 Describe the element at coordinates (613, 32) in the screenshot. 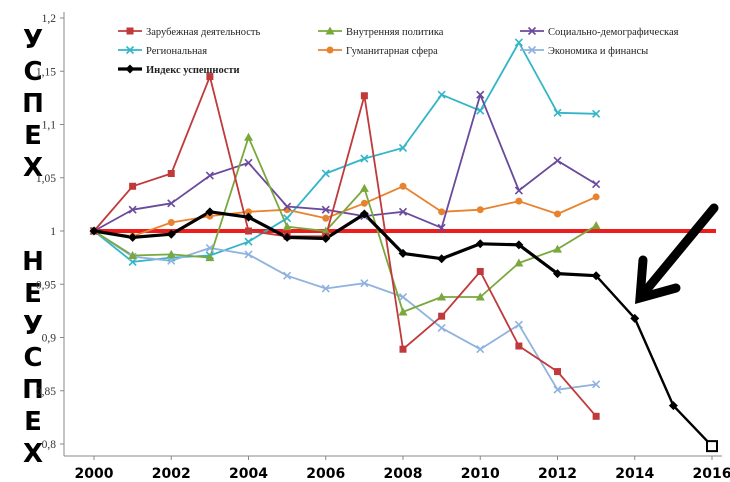

I see `legend-label: Социально-демографическая` at that location.